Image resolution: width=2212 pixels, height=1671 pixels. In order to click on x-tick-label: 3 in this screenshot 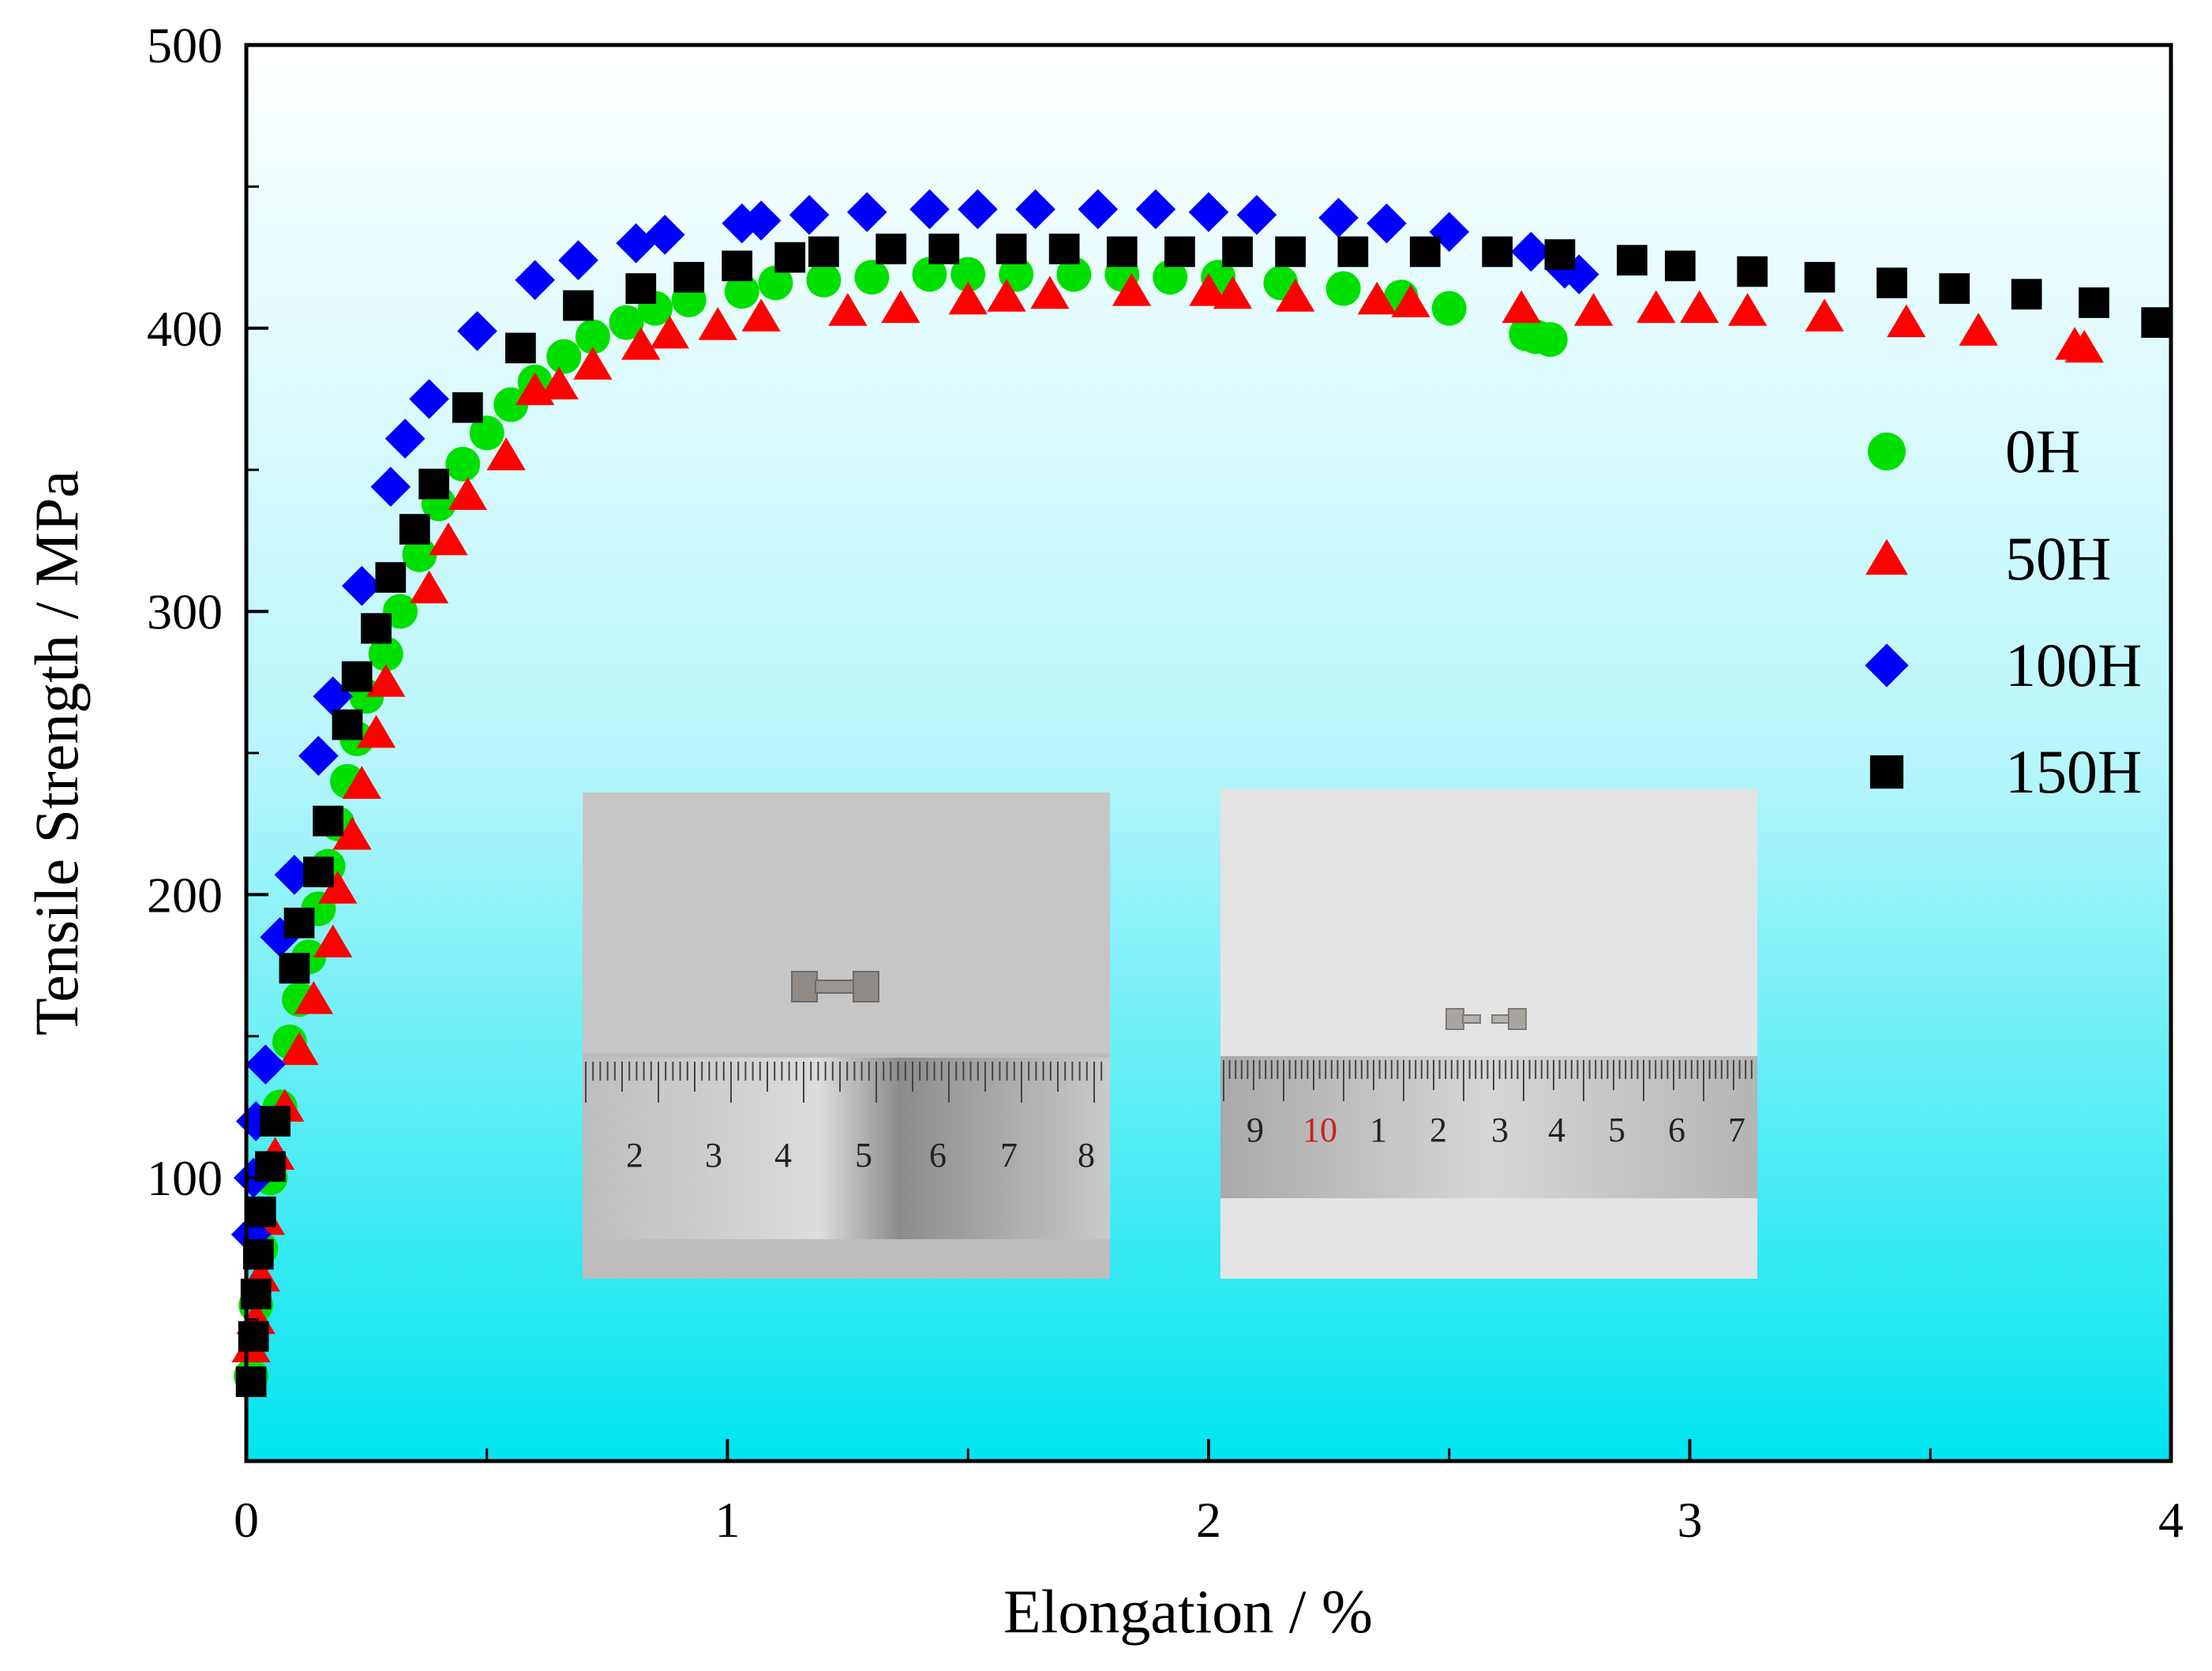, I will do `click(1691, 1520)`.